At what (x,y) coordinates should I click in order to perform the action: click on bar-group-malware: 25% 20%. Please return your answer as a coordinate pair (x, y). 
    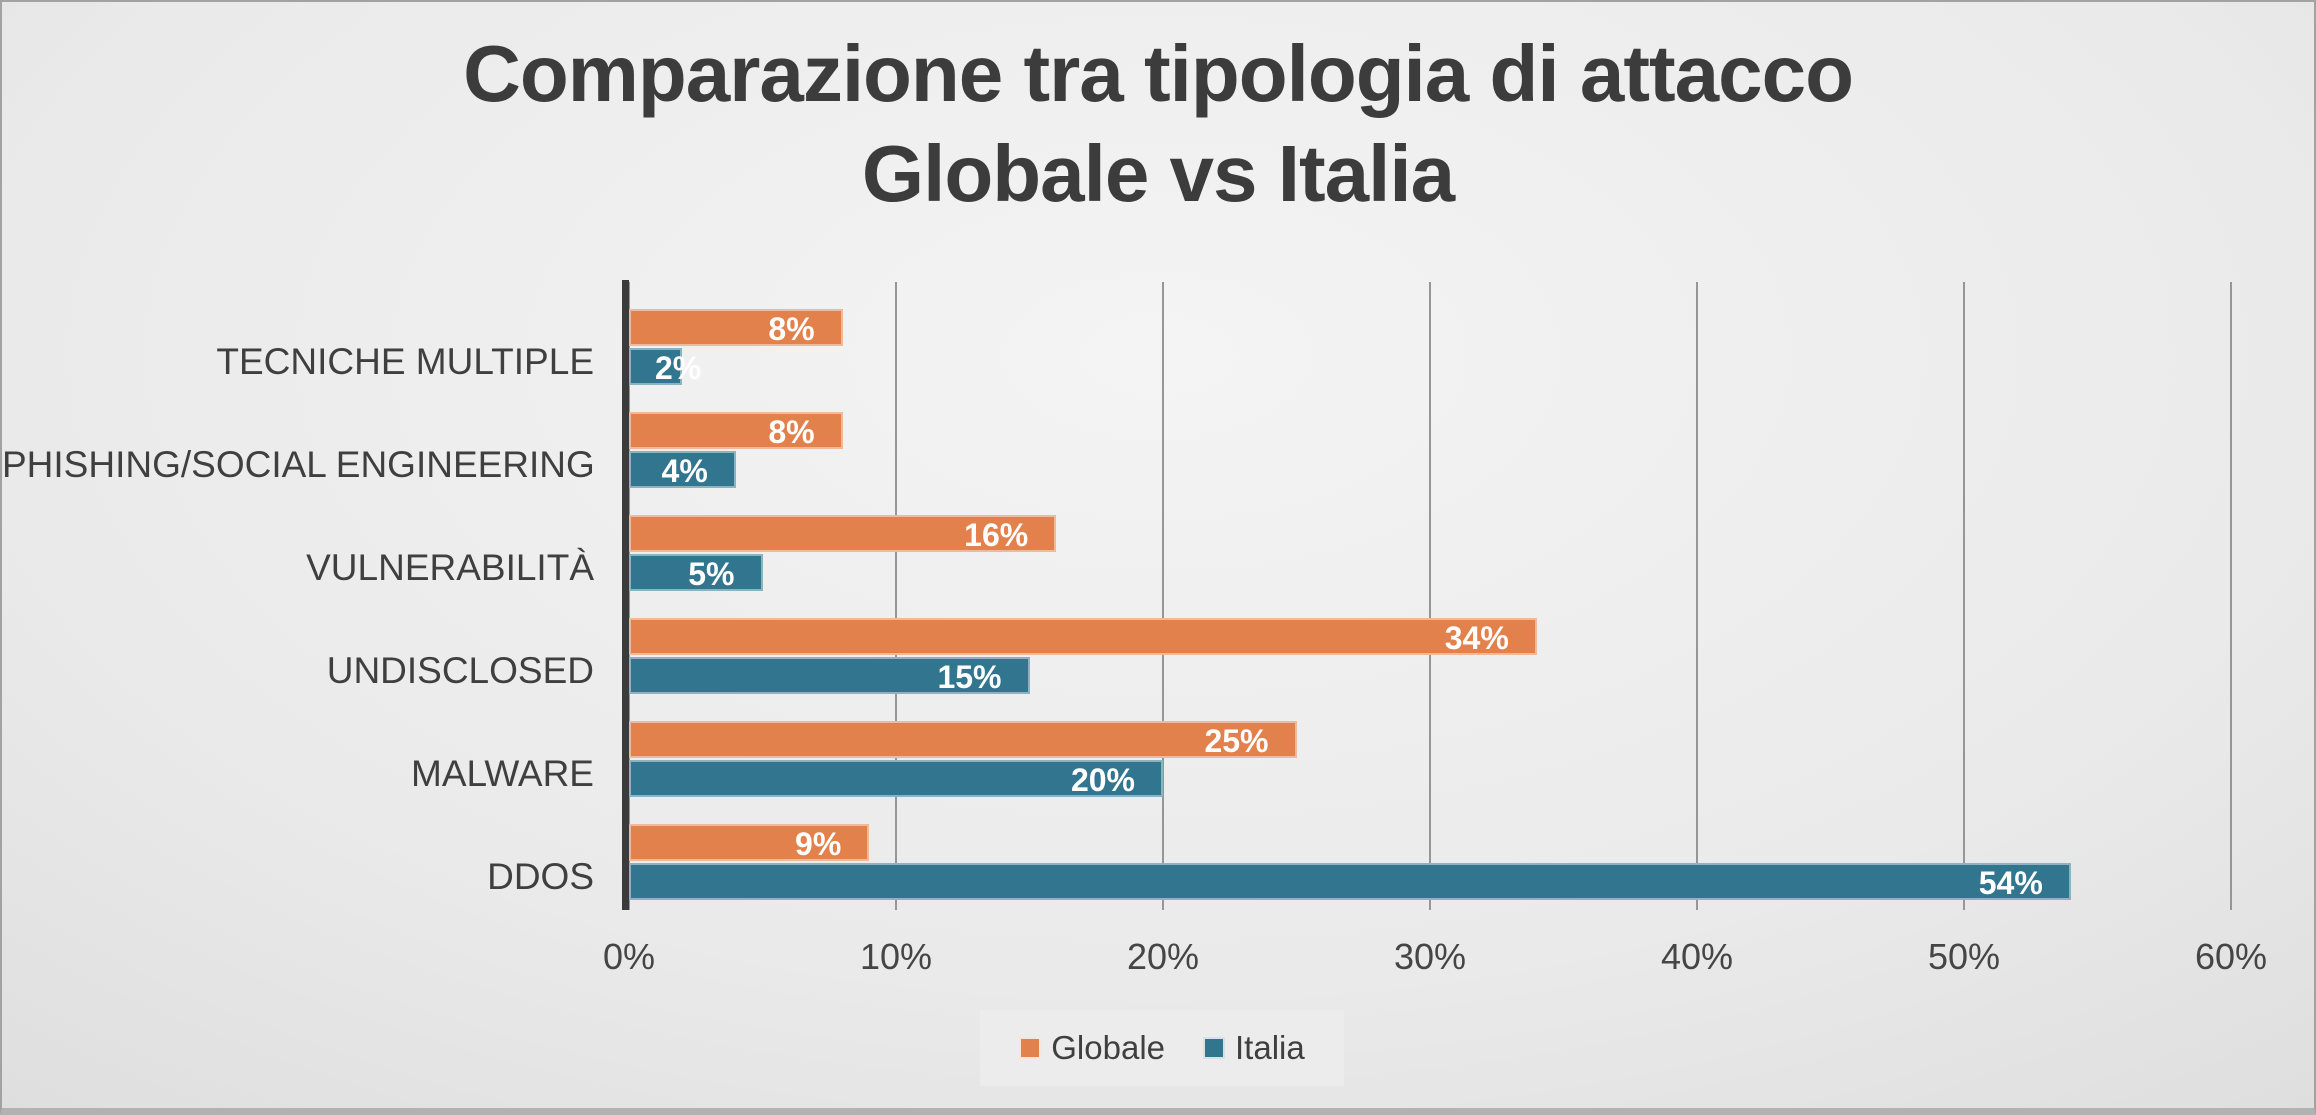
    Looking at the image, I should click on (1430, 759).